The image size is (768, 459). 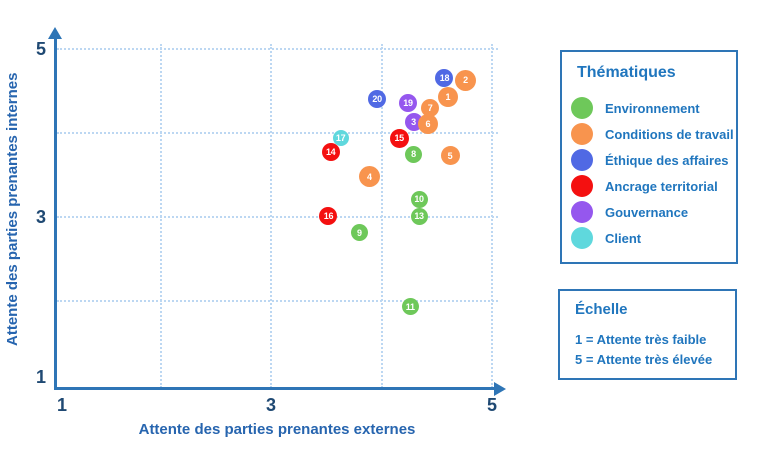 I want to click on legend-label-gouvernance: Gouvernance, so click(x=647, y=212).